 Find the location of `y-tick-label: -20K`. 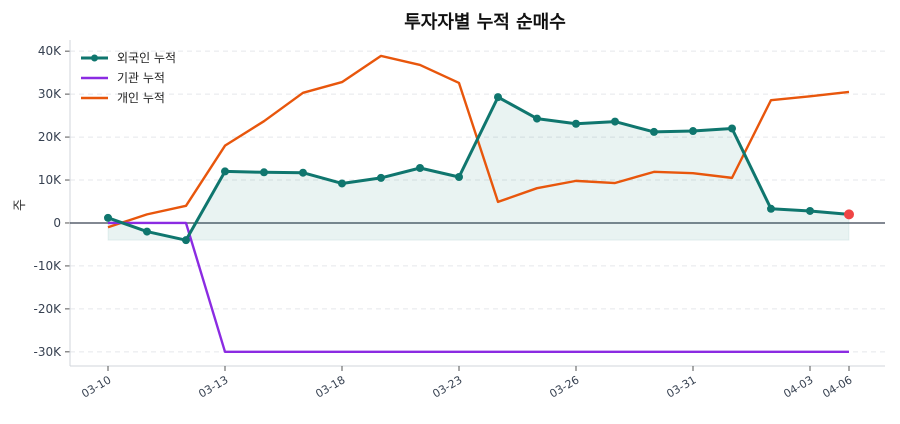

y-tick-label: -20K is located at coordinates (48, 309).